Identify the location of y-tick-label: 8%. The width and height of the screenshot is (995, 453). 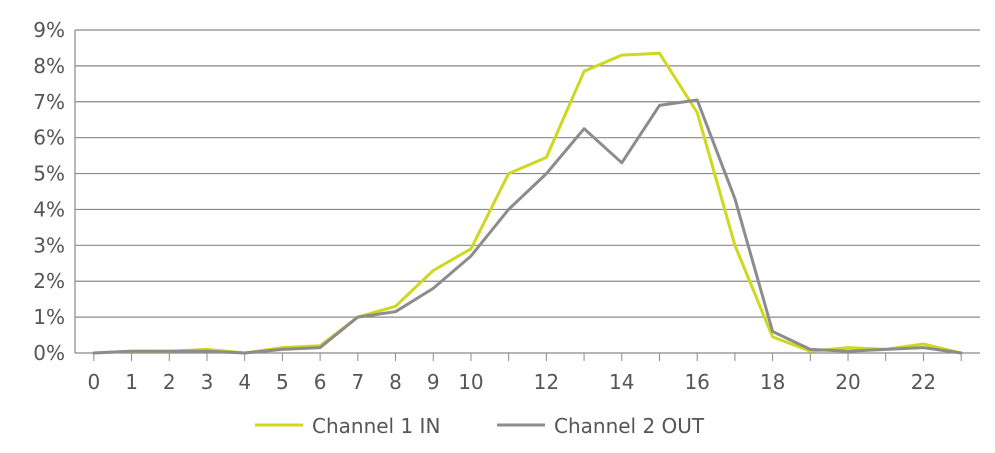
(49, 66).